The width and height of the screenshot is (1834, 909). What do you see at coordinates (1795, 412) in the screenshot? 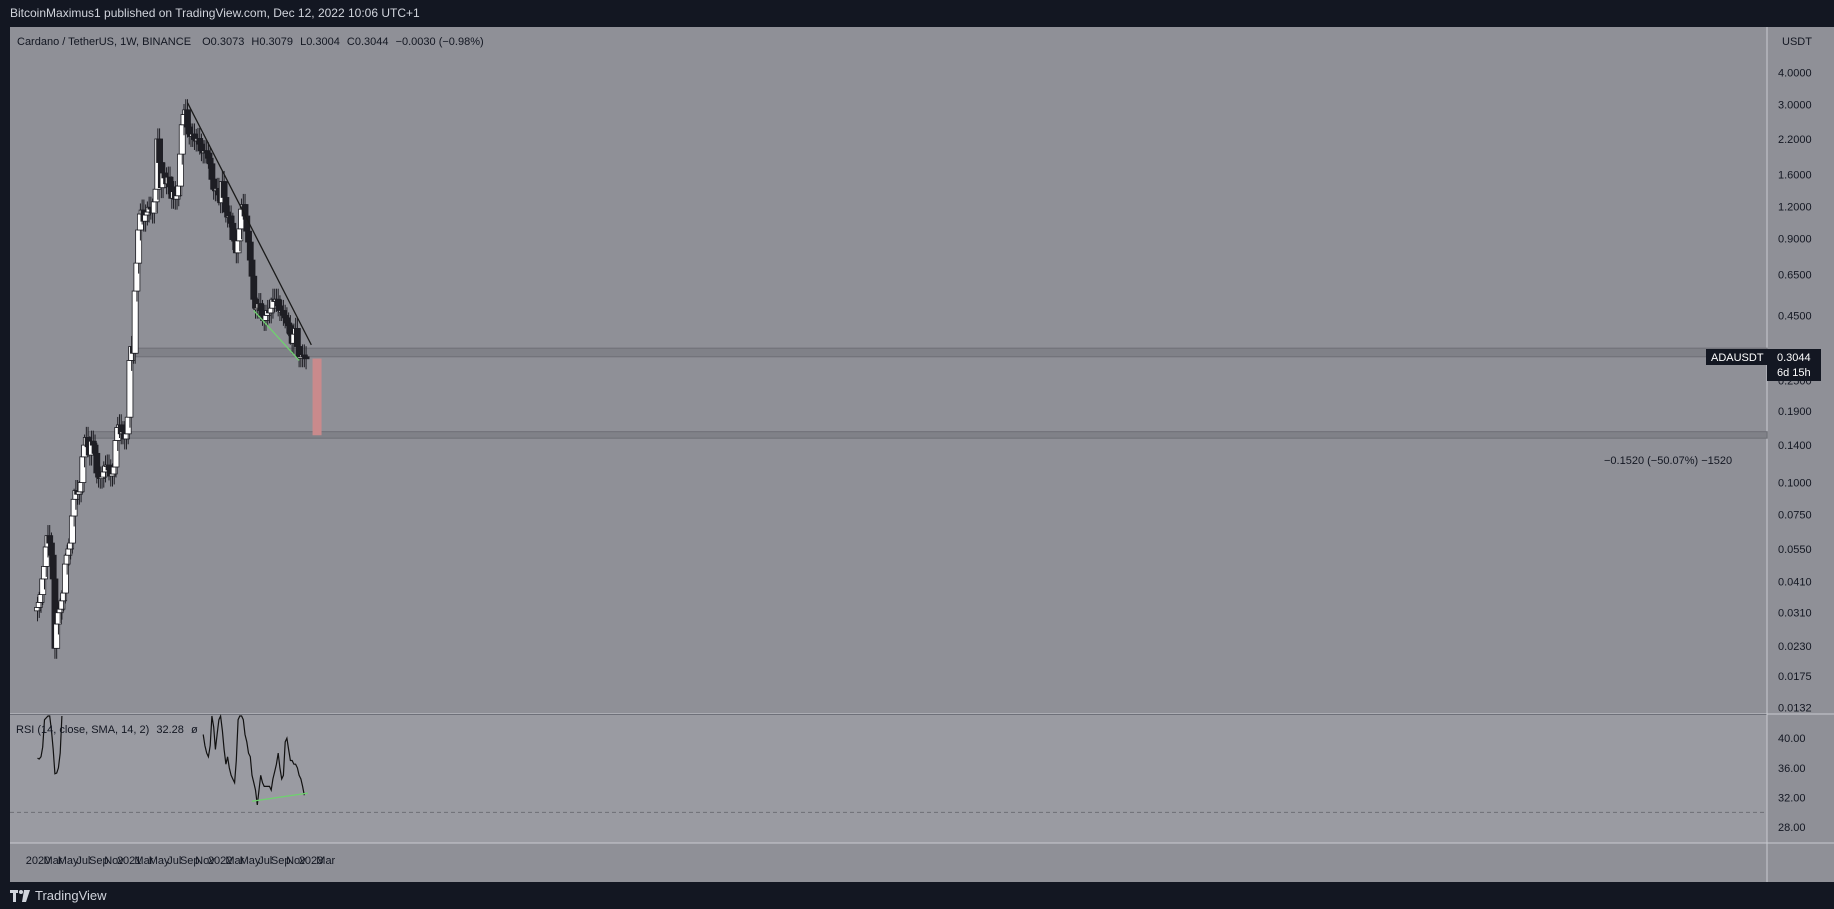
I see `price-tick-label: 0.1900` at bounding box center [1795, 412].